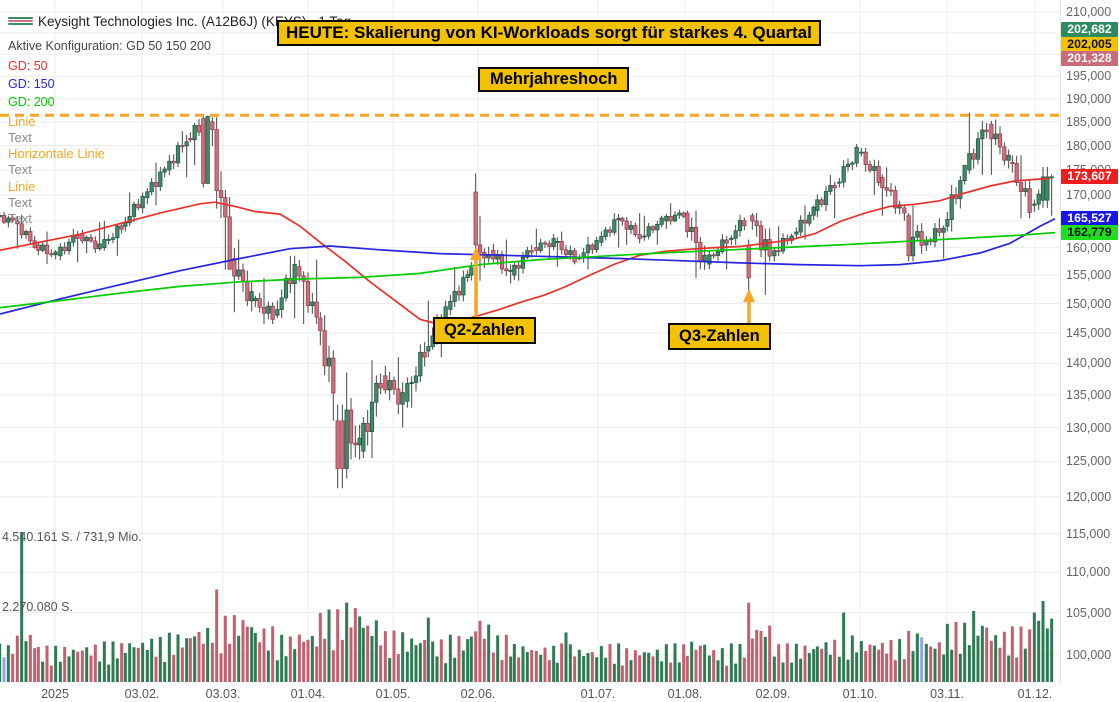 This screenshot has width=1119, height=702. What do you see at coordinates (1089, 654) in the screenshot?
I see `price-axis-label: 100,000` at bounding box center [1089, 654].